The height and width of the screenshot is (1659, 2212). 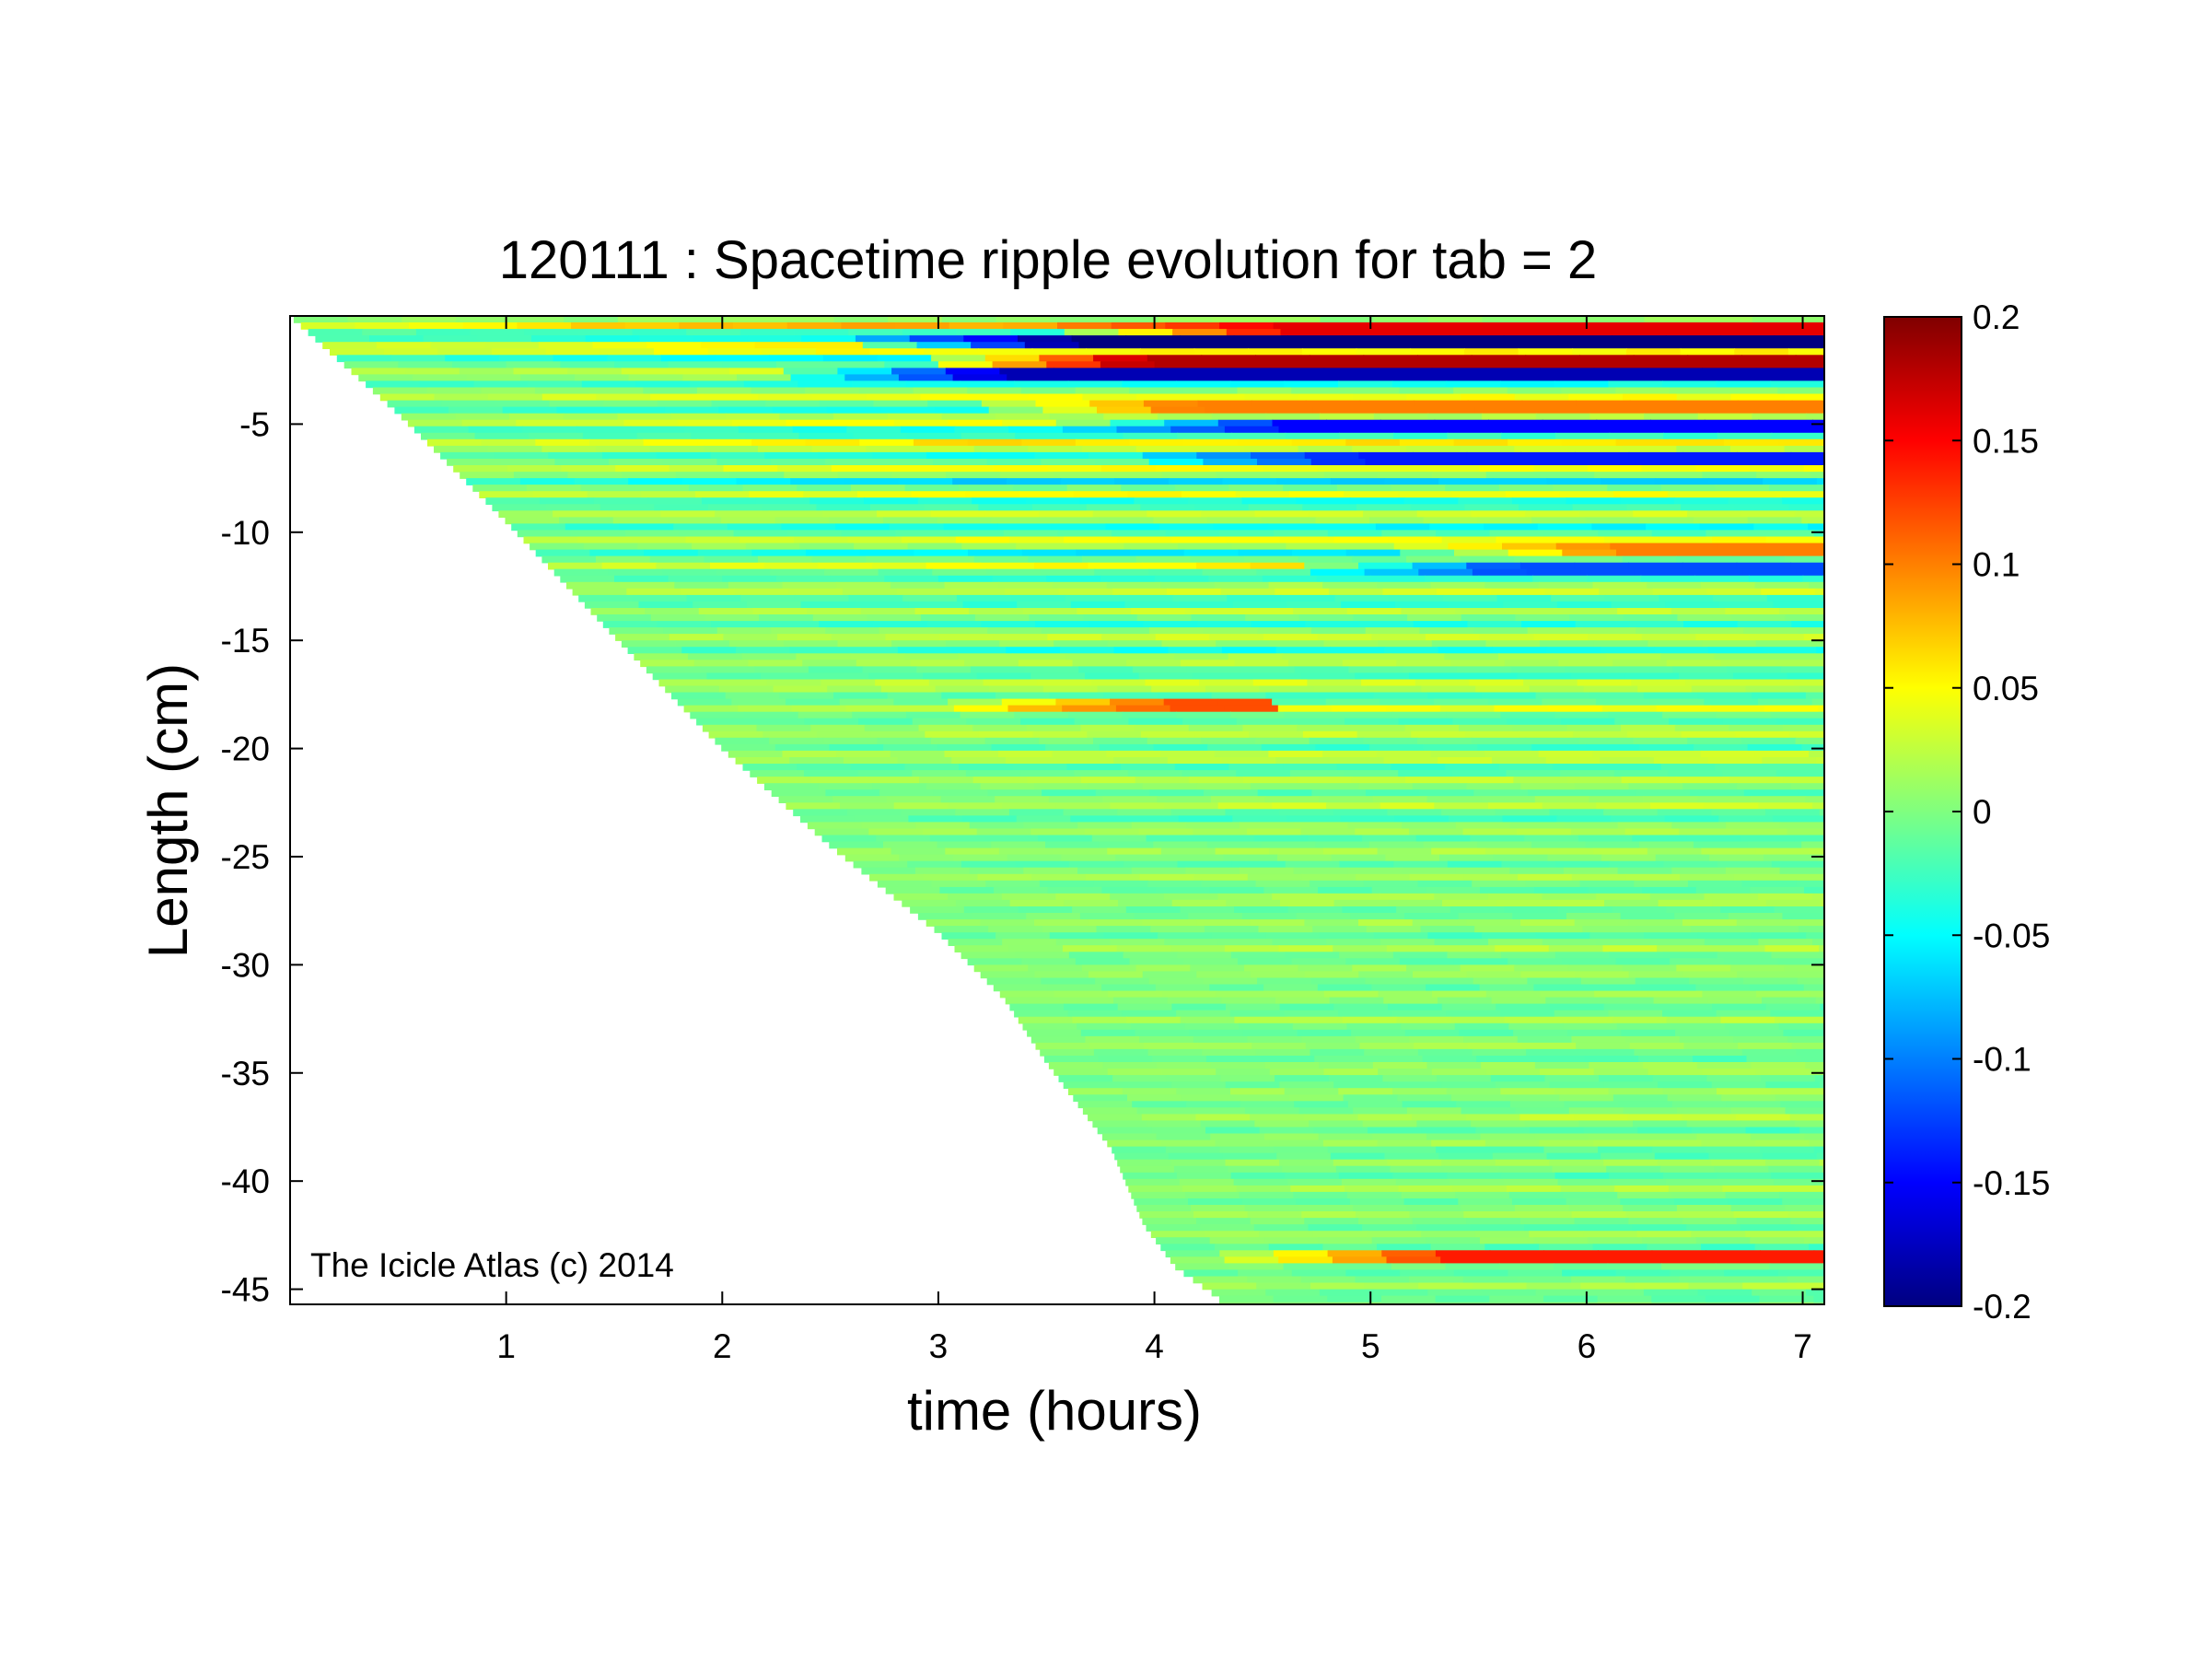 What do you see at coordinates (246, 749) in the screenshot?
I see `y-tick-label: -20` at bounding box center [246, 749].